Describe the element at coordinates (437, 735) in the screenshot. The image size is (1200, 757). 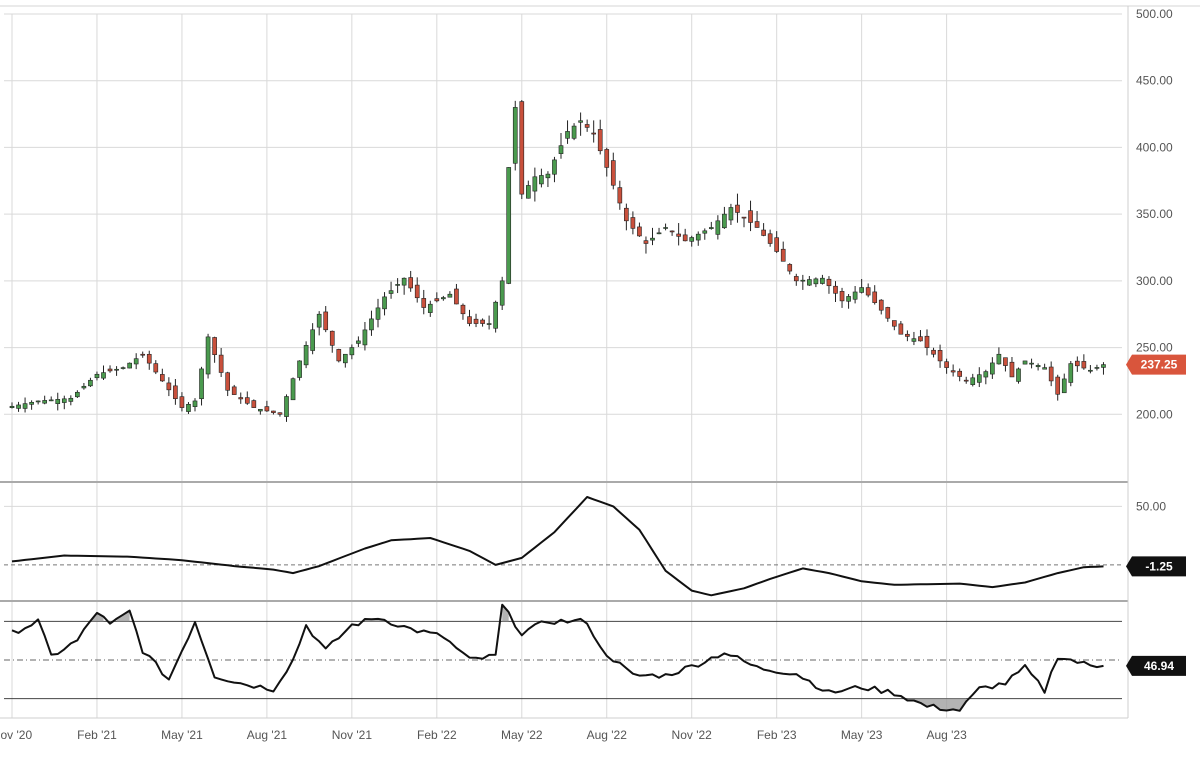
I see `x-tick-label: Feb '22` at that location.